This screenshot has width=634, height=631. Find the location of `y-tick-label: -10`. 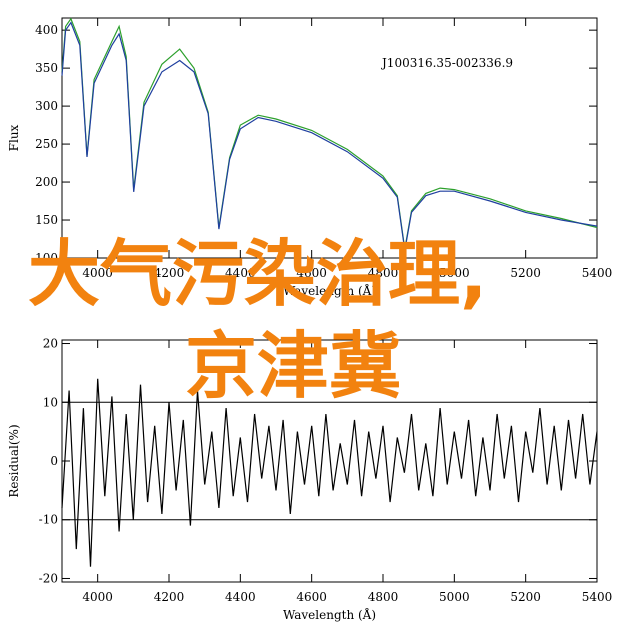

y-tick-label: -10 is located at coordinates (48, 520).